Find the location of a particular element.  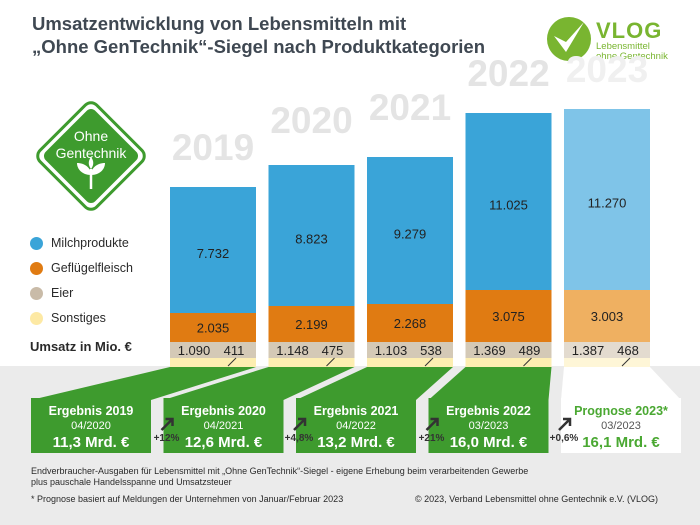

result-date: 04/2021 is located at coordinates (224, 426).